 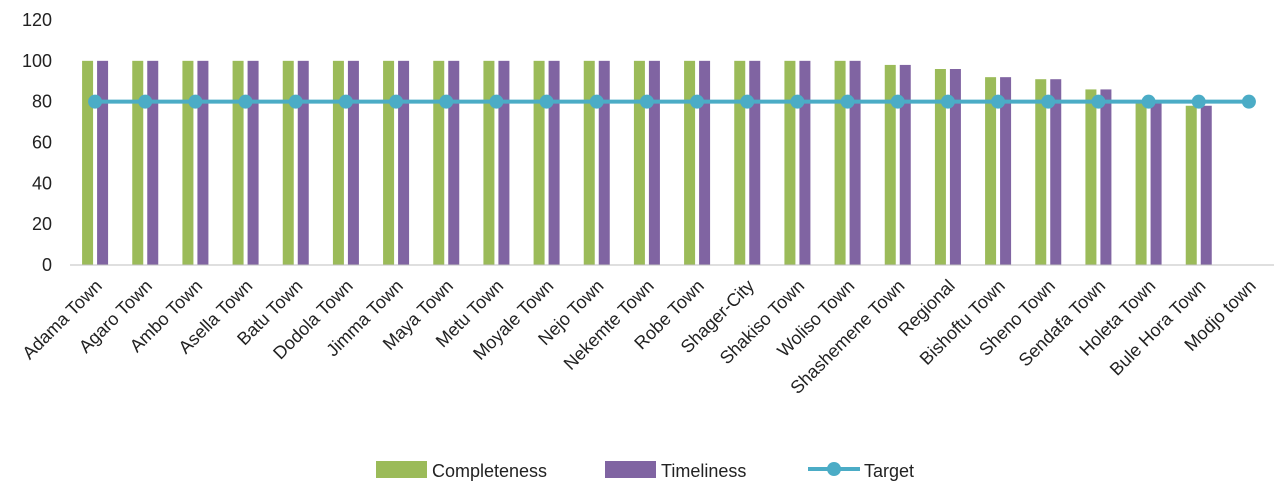 What do you see at coordinates (991, 171) in the screenshot?
I see `bar-completeness-bishoftu-town` at bounding box center [991, 171].